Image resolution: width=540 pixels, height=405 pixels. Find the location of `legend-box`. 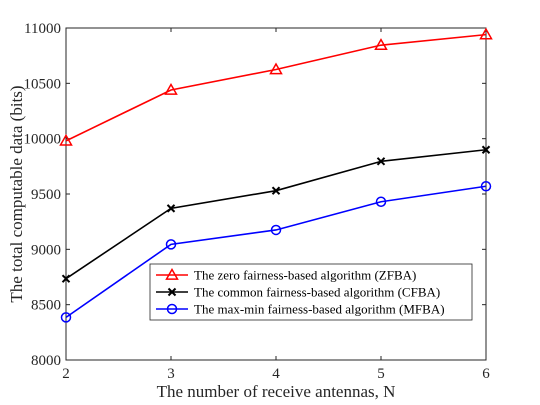

legend-box is located at coordinates (311, 292).